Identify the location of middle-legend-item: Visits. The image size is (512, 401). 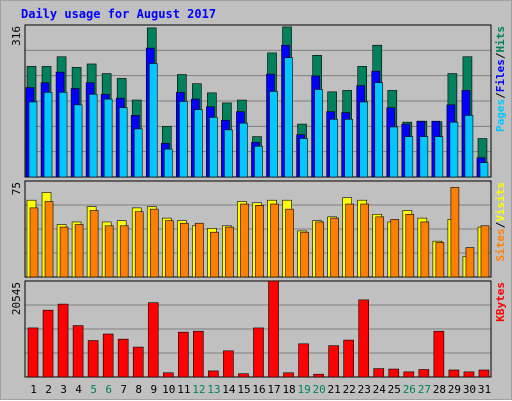
(500, 202).